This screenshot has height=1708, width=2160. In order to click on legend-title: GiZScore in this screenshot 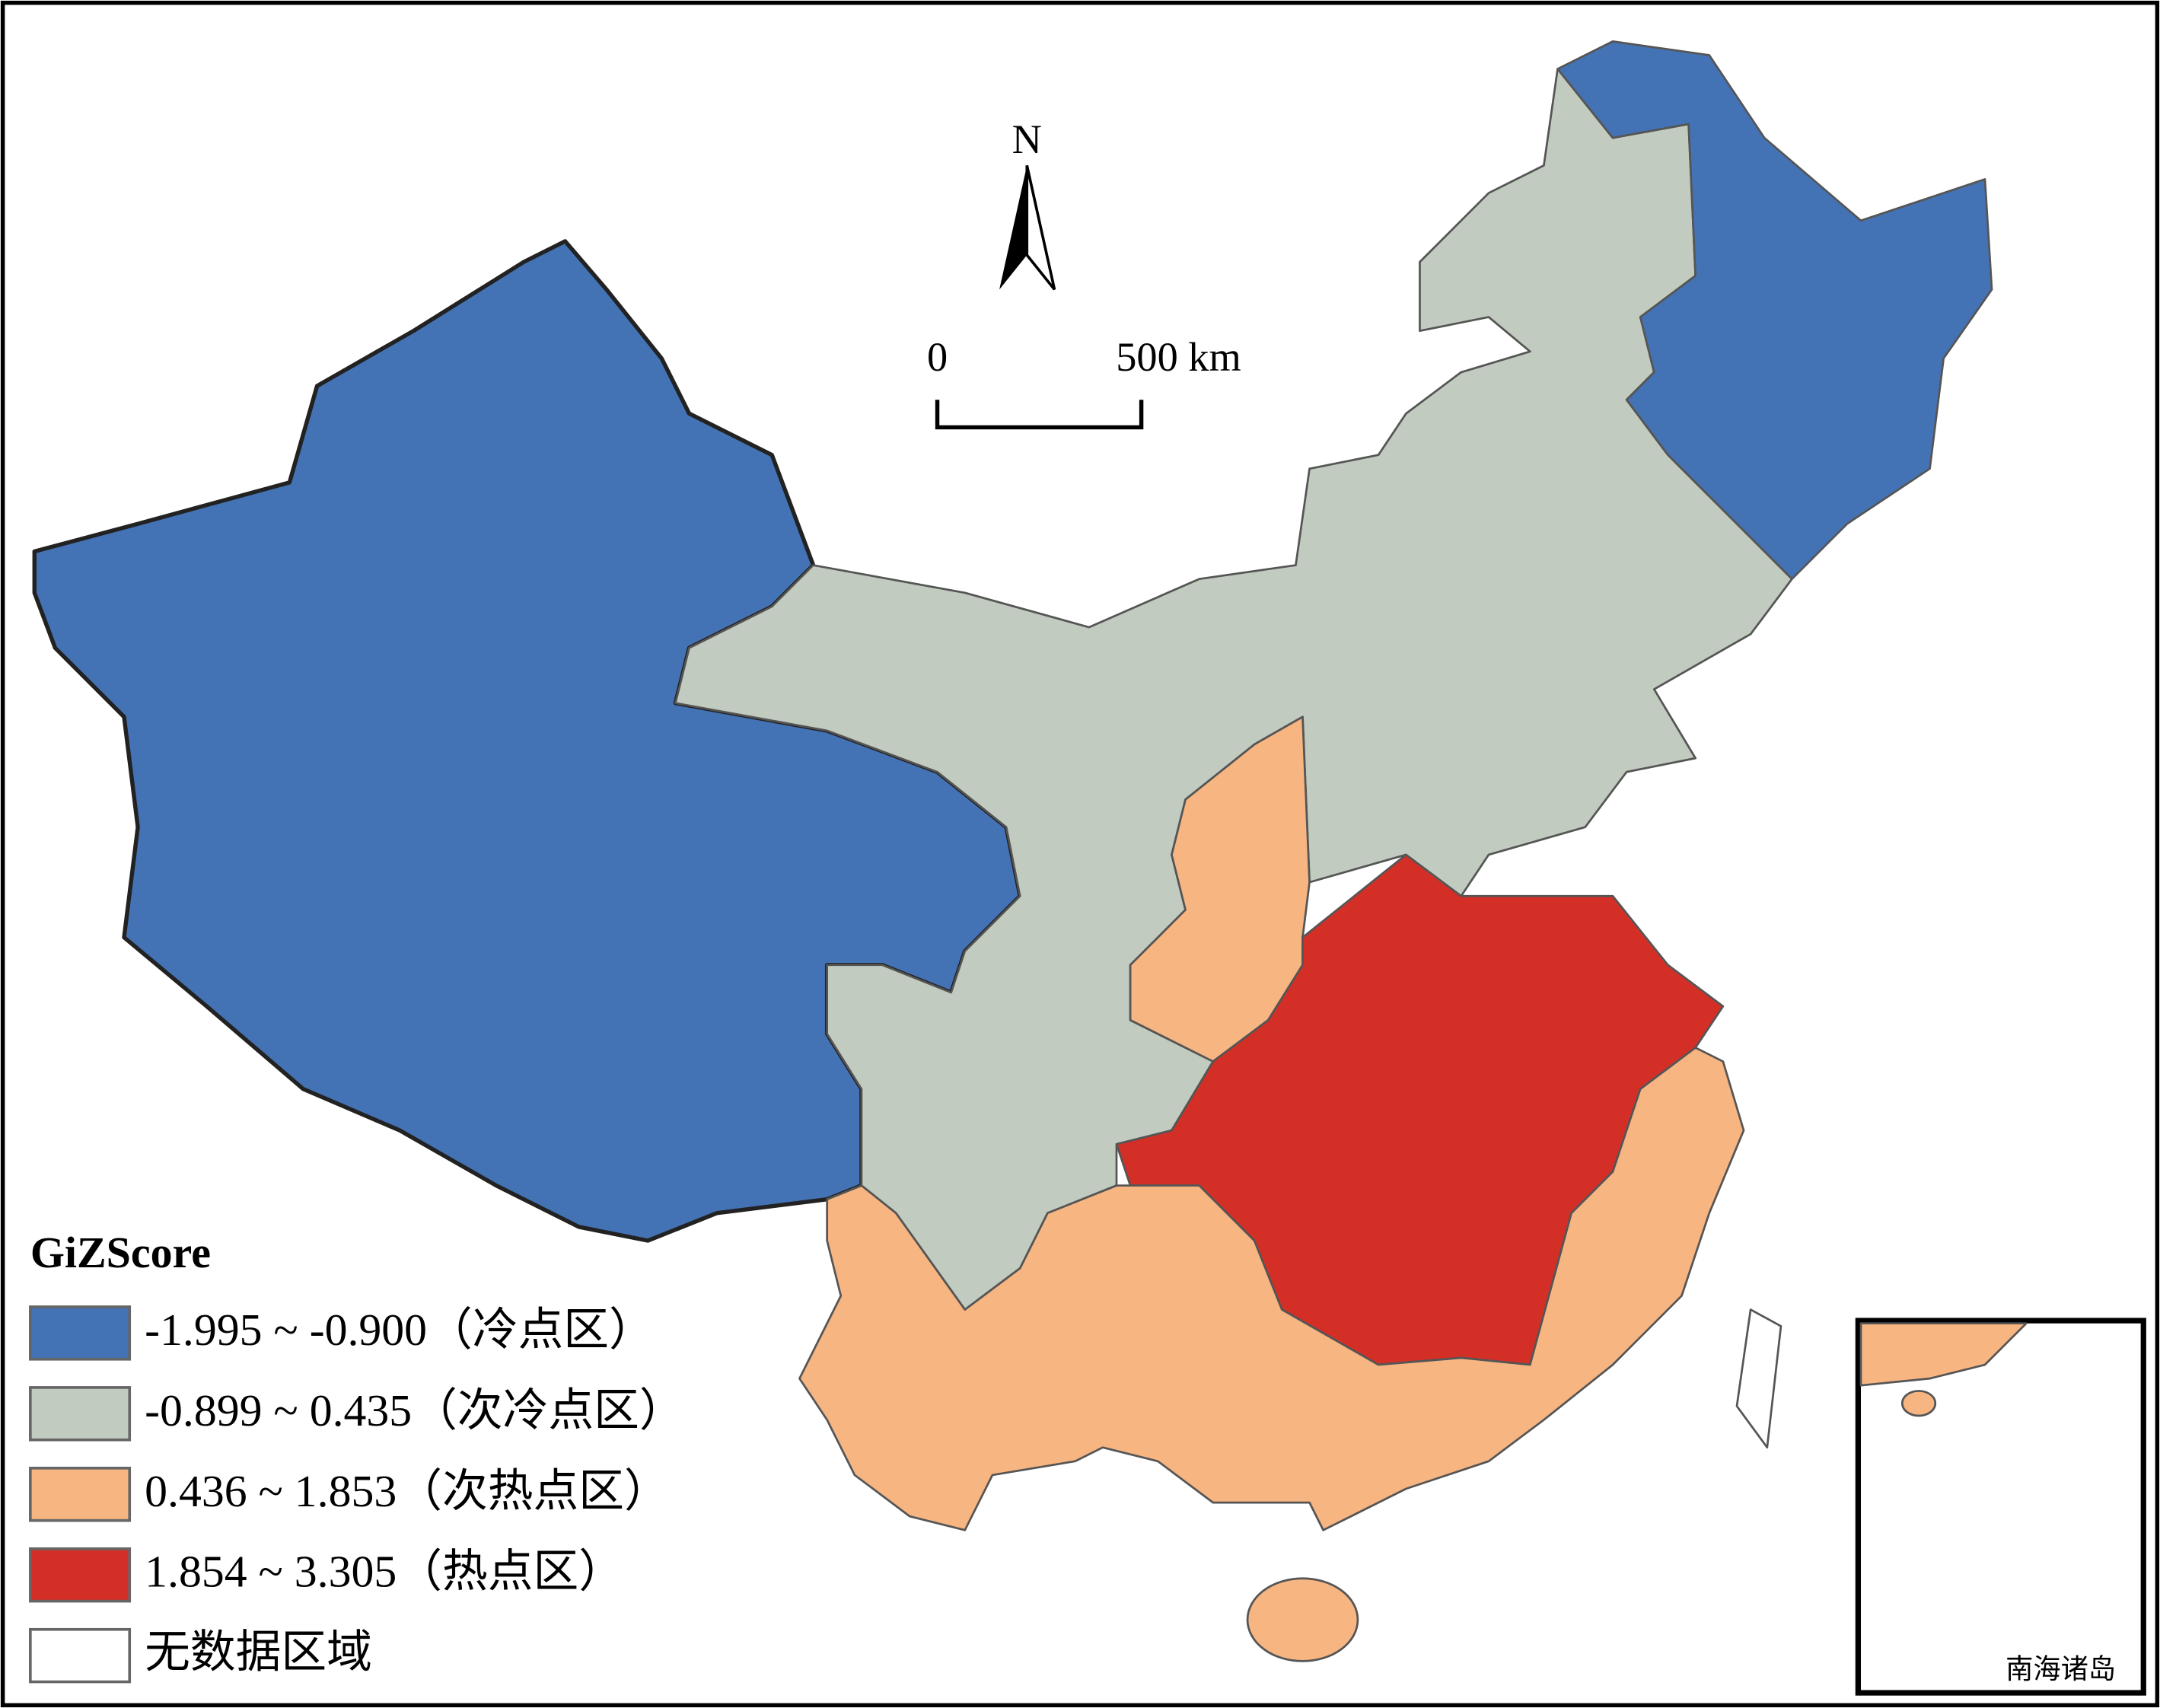, I will do `click(120, 1252)`.